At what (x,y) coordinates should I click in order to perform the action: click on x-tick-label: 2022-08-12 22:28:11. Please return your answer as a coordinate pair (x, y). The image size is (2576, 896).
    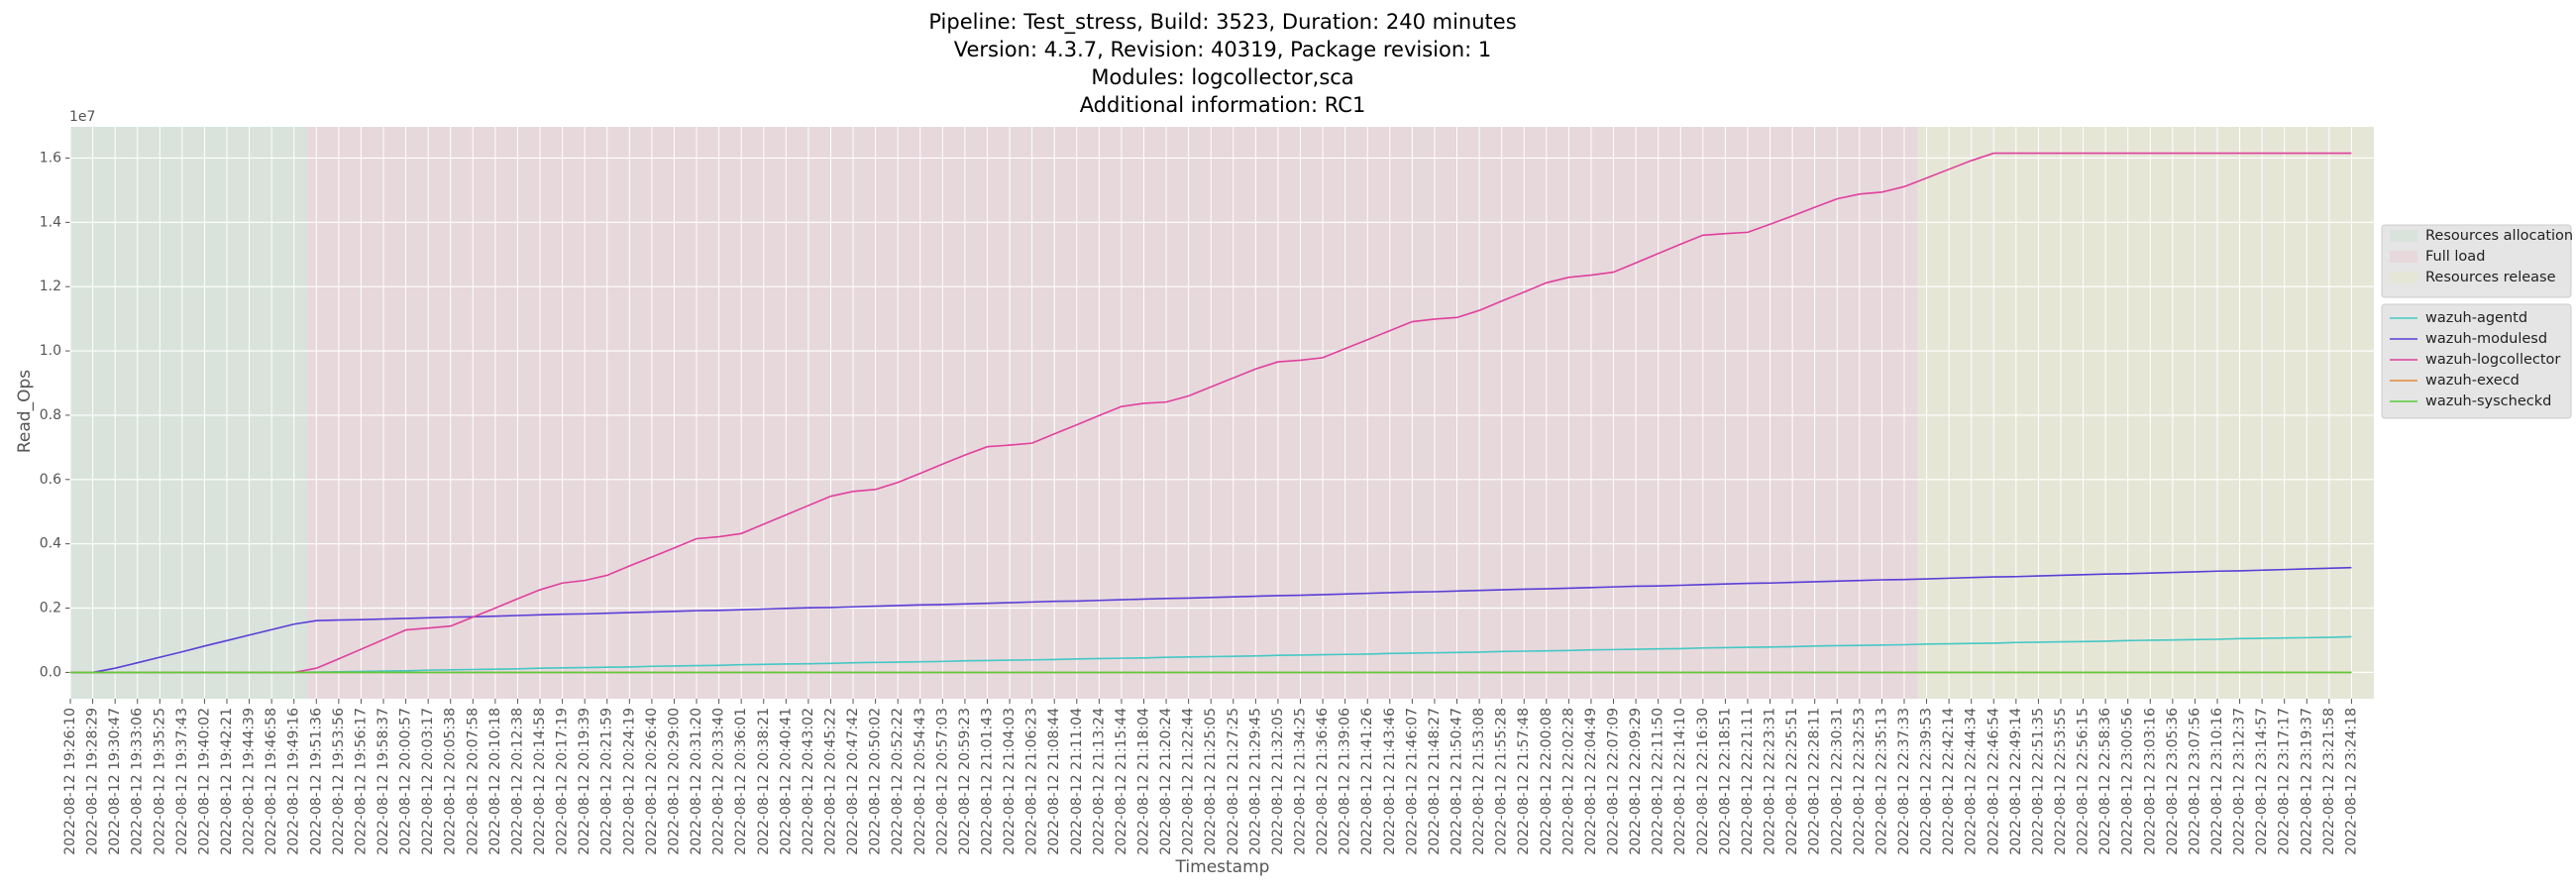
    Looking at the image, I should click on (1815, 781).